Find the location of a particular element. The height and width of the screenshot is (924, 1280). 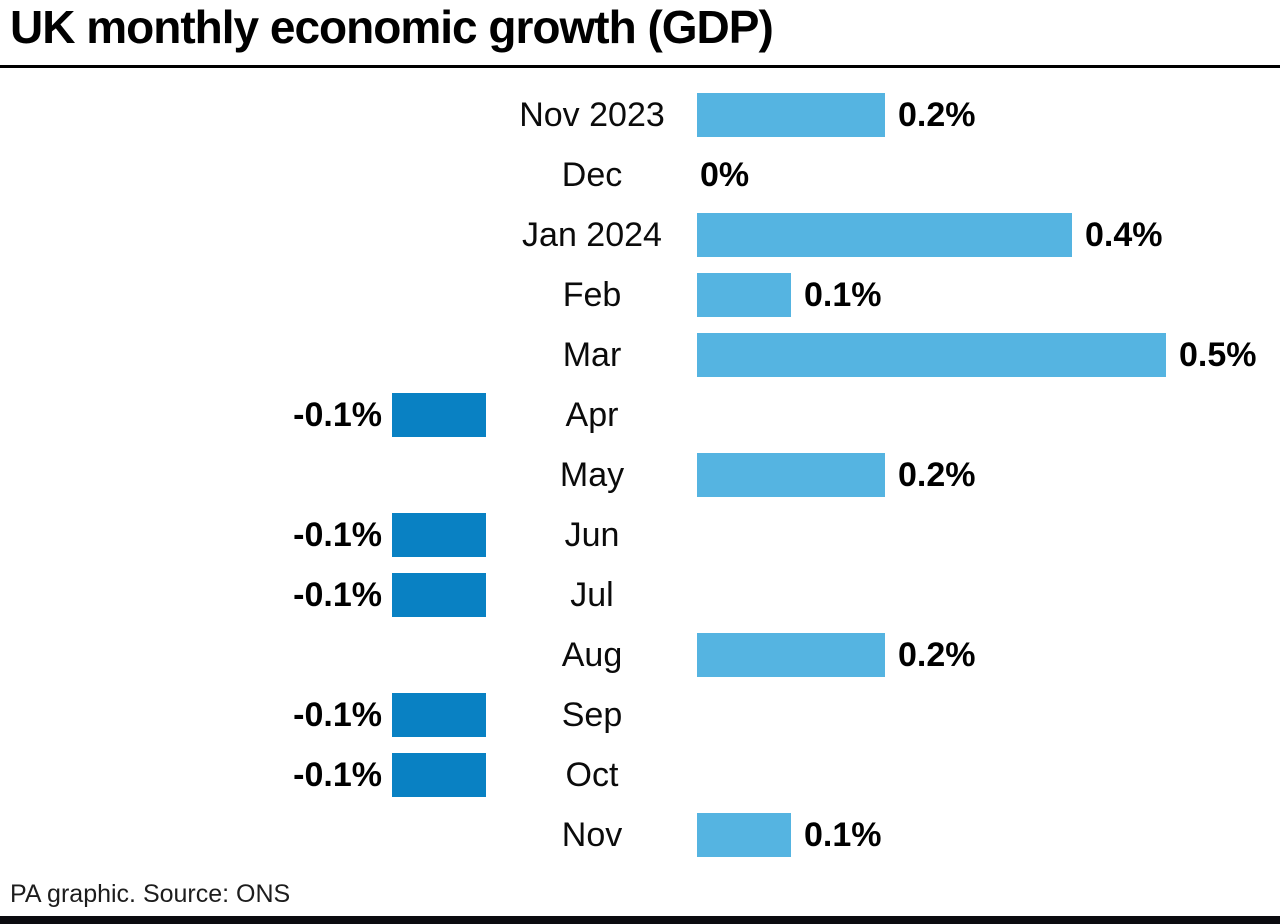

category-label: Mar is located at coordinates (592, 355).